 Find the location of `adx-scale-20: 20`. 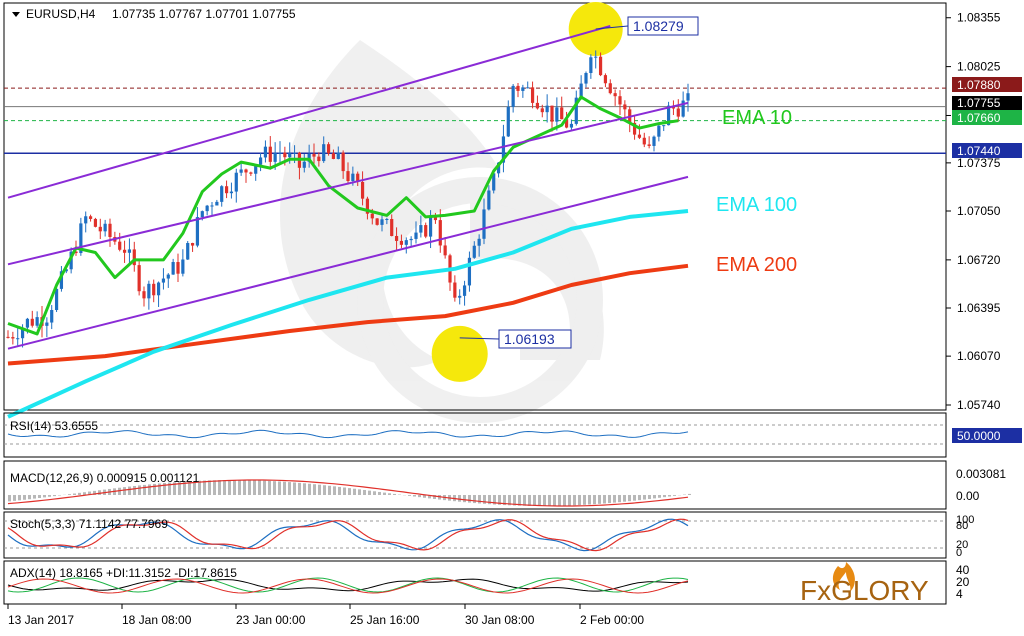

adx-scale-20: 20 is located at coordinates (963, 582).